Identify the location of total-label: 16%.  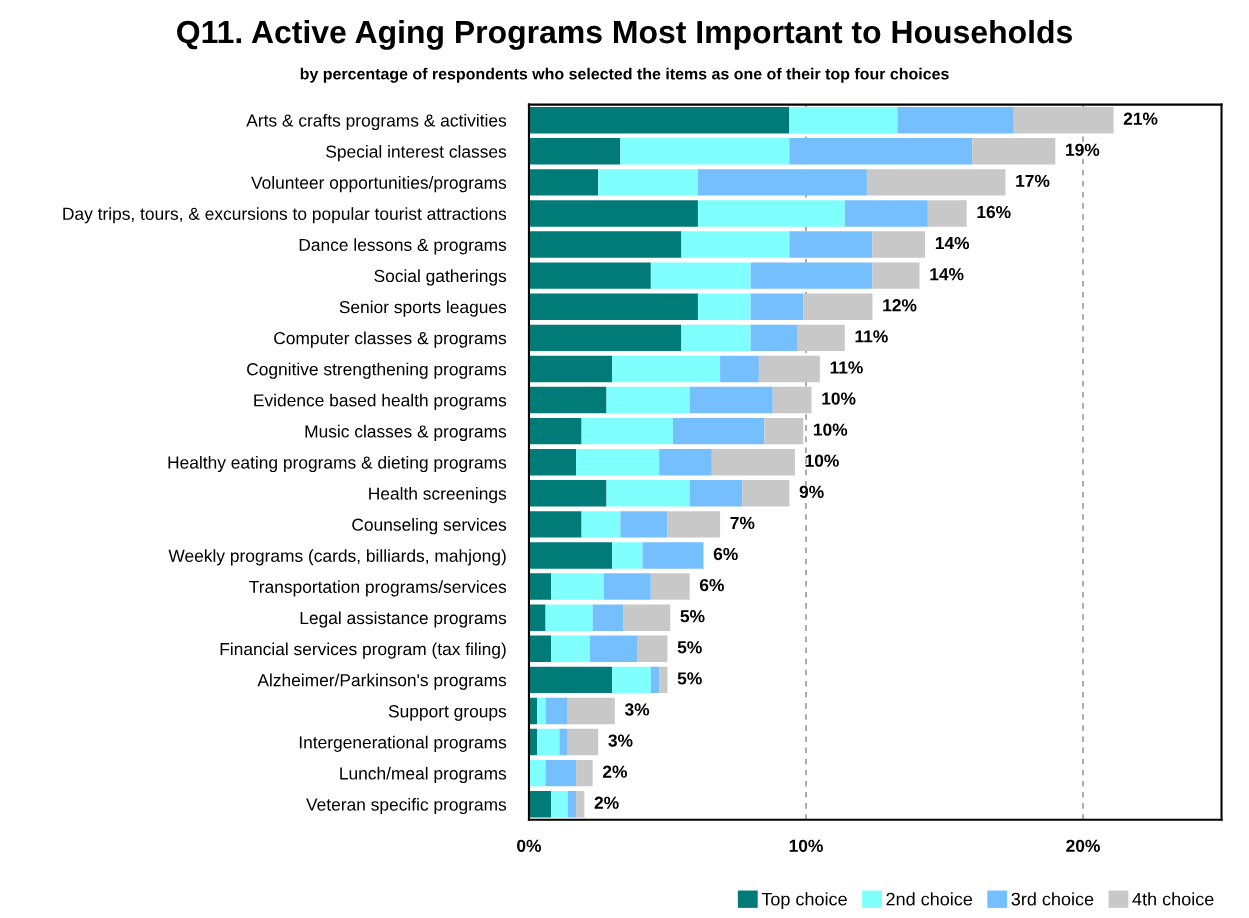
(994, 212).